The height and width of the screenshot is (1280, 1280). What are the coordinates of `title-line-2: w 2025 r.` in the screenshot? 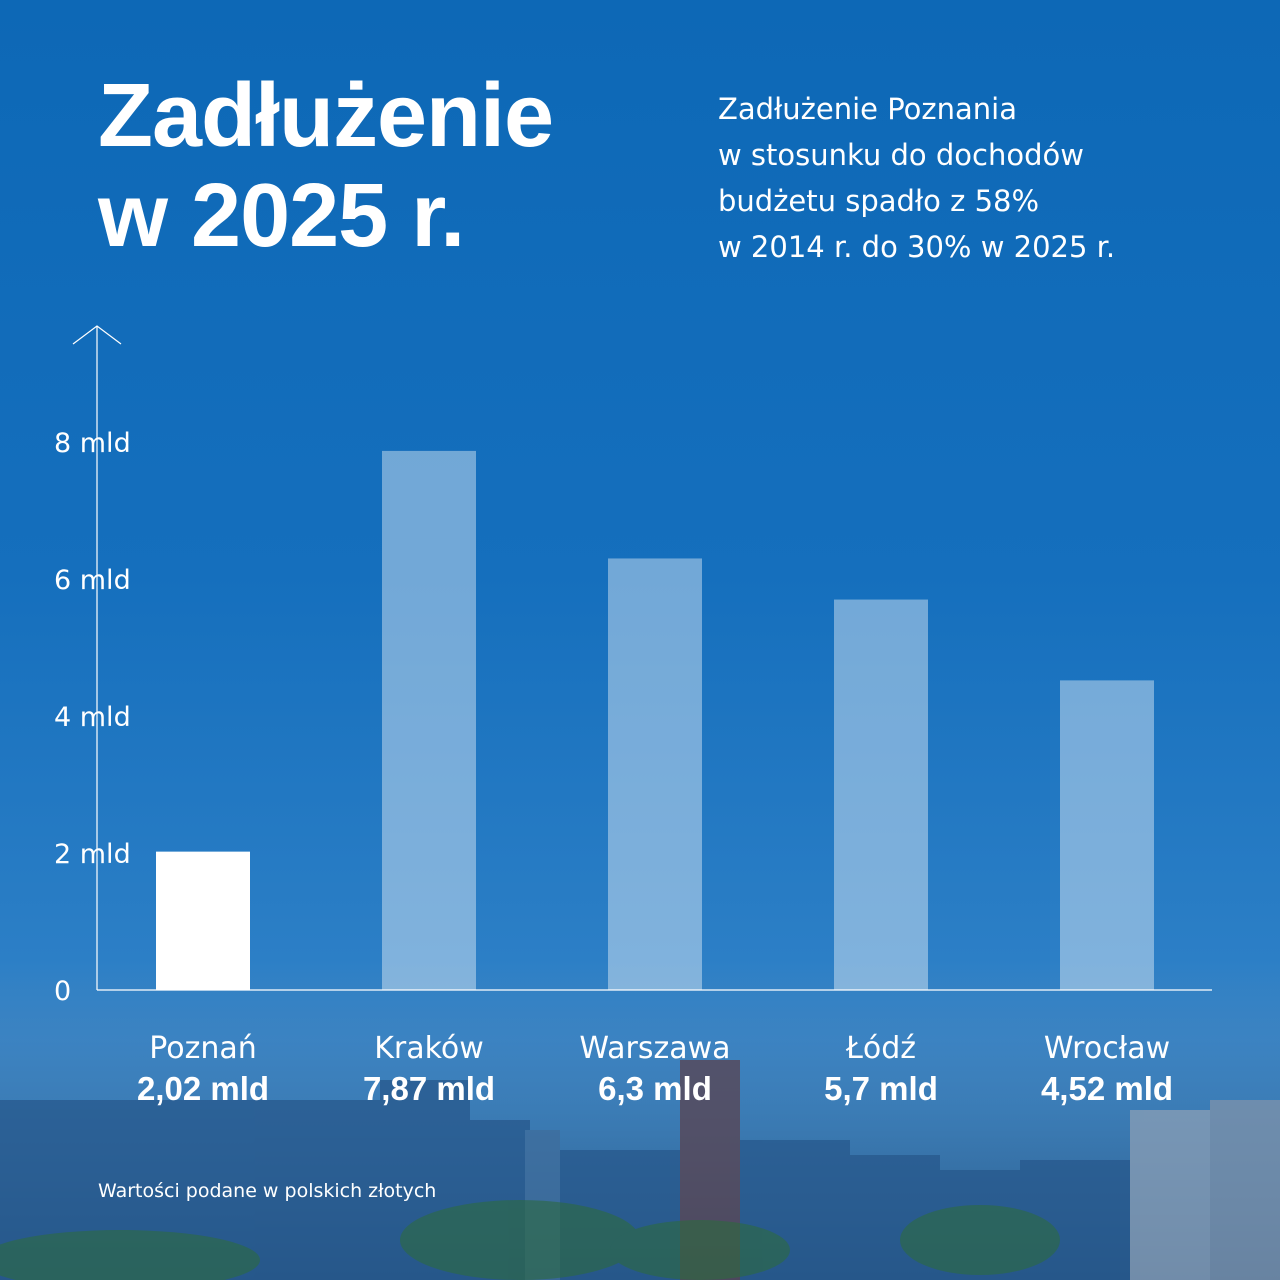 It's located at (281, 216).